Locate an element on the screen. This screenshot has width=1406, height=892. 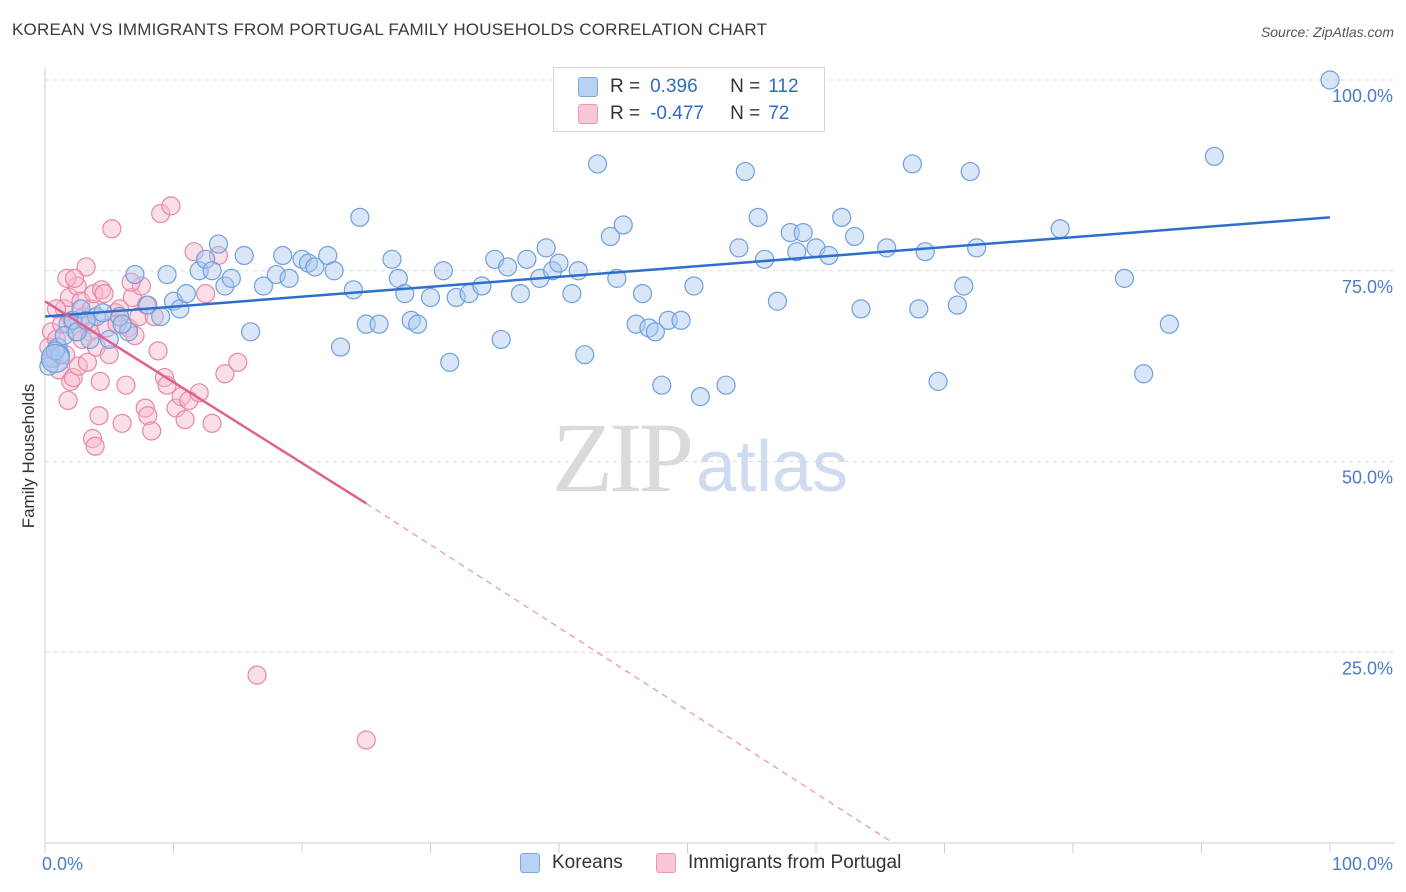
legend-row-portugal: R = -0.477 N = 72 is located at coordinates (683, 114).